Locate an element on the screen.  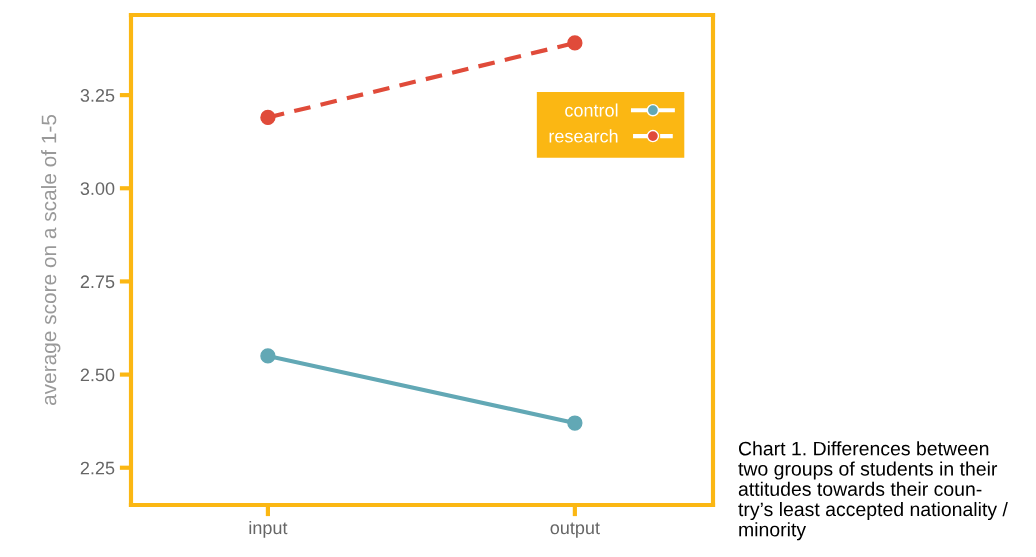
y-axis-title: average score on a scale of 1-5 is located at coordinates (51, 260).